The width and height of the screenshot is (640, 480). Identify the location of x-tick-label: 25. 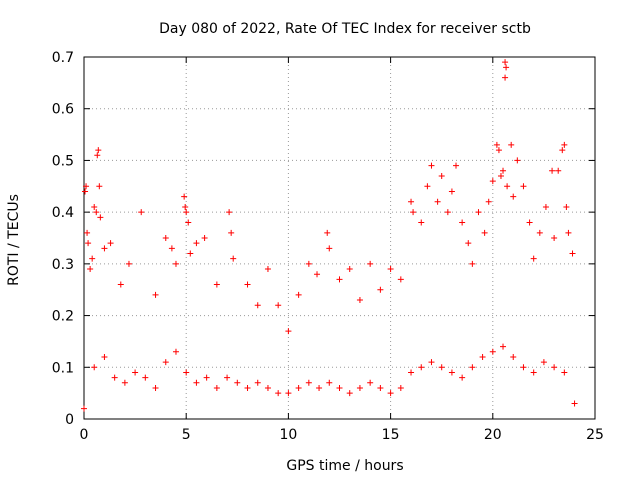
(595, 435).